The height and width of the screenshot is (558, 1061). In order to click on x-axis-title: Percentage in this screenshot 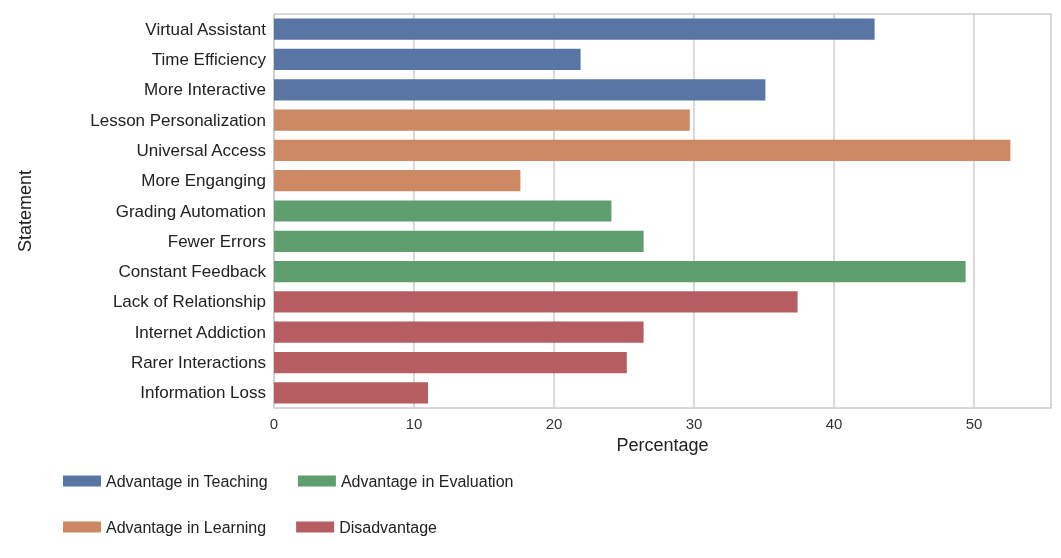, I will do `click(662, 445)`.